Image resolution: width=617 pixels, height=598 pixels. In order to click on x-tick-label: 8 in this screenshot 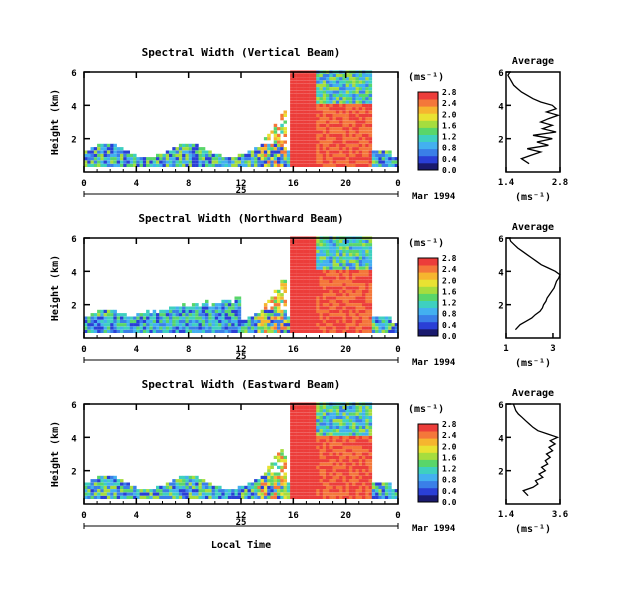, I will do `click(188, 350)`.